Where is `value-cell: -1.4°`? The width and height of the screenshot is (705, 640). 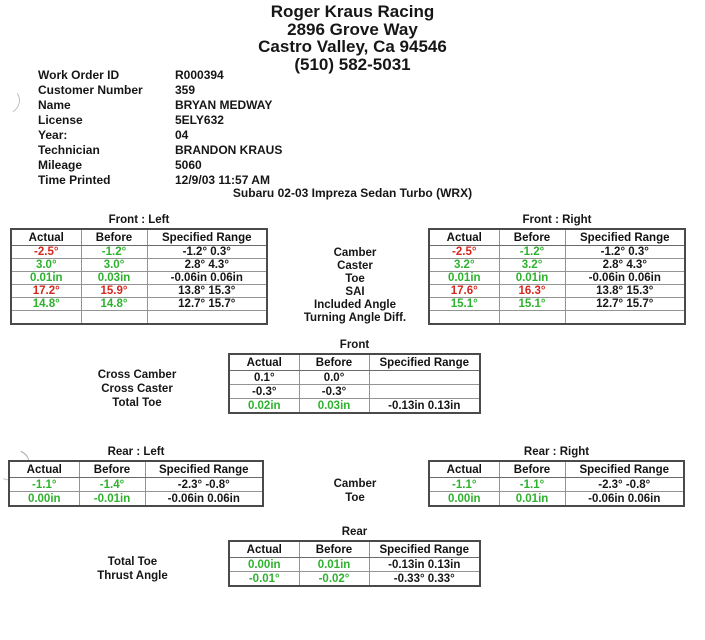
value-cell: -1.4° is located at coordinates (112, 484).